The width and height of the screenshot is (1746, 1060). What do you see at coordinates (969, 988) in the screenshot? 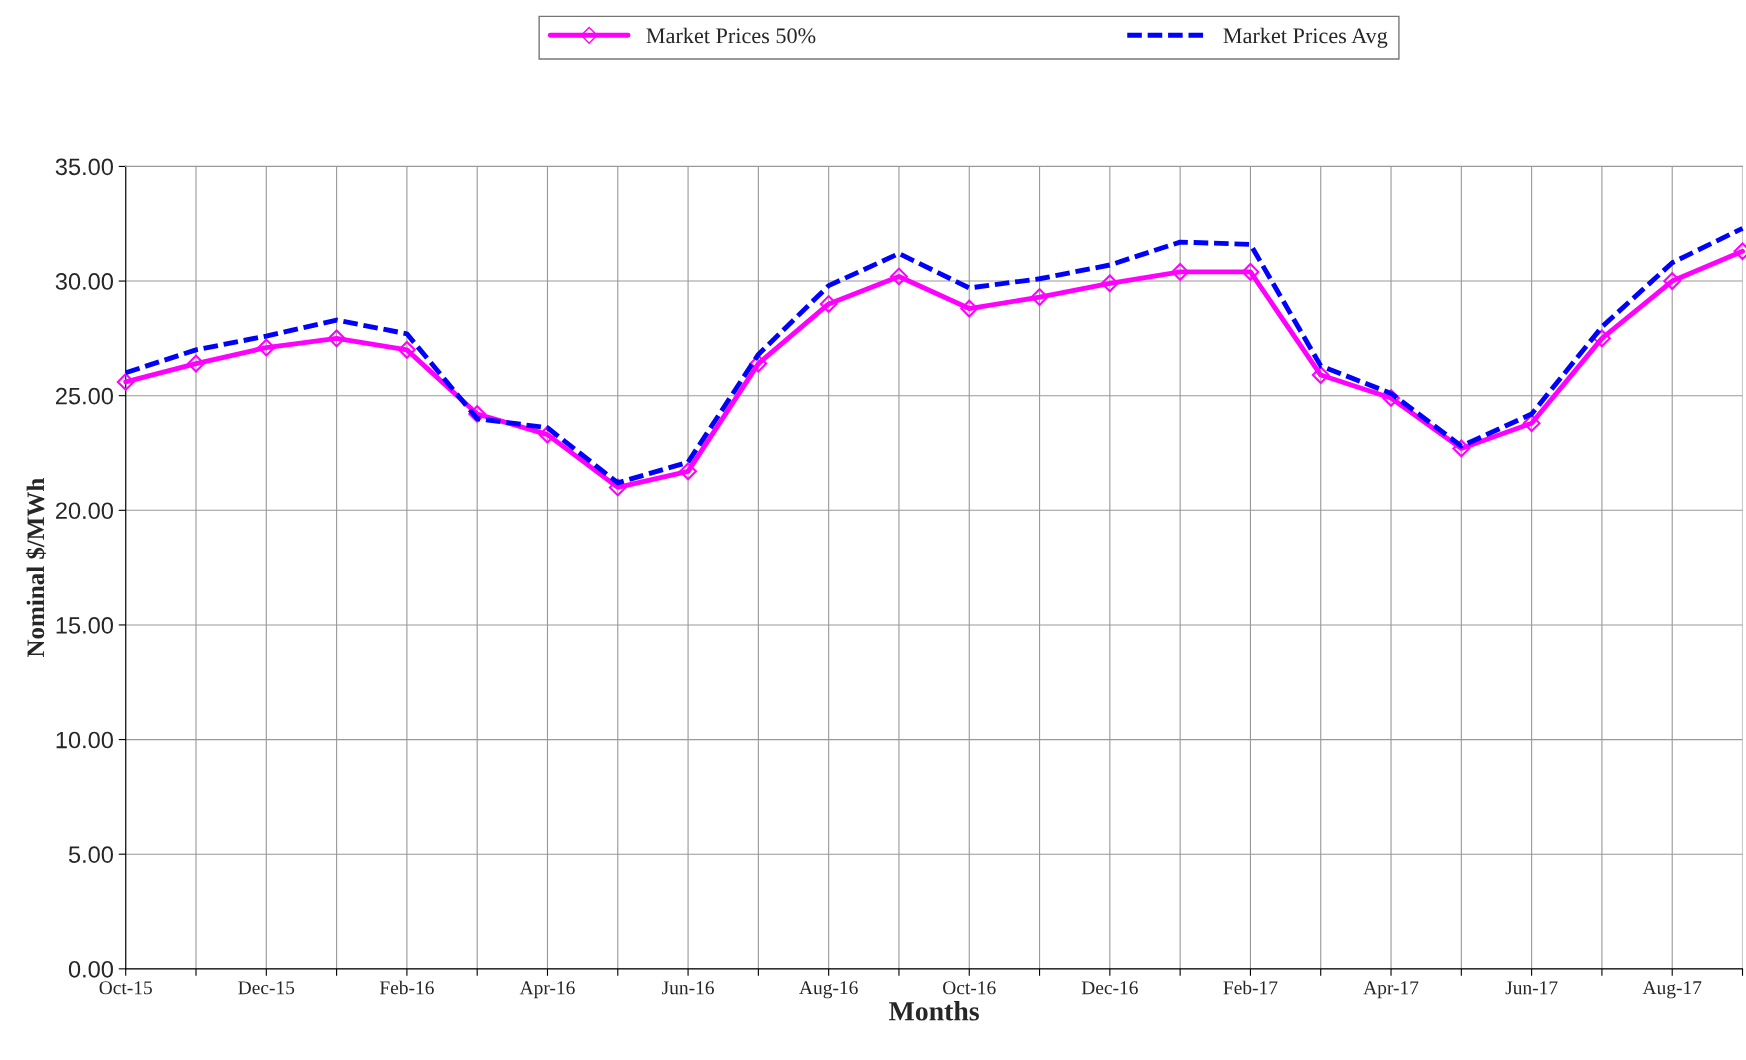
I see `x-tick-label: Oct-16` at bounding box center [969, 988].